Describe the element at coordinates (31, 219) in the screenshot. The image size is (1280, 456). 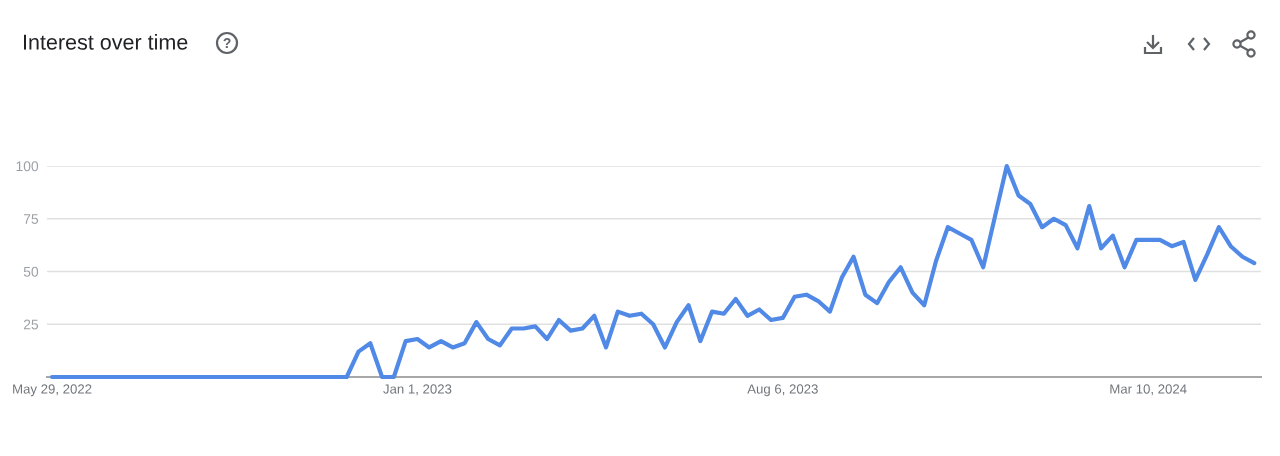
I see `y-tick-label: 75` at that location.